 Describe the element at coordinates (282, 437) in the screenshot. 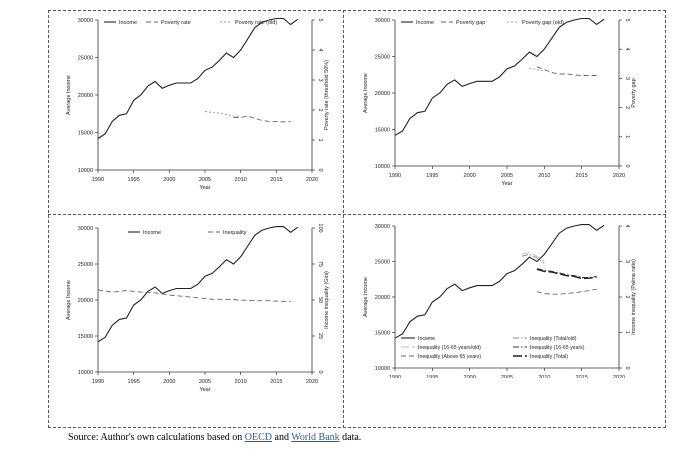

I see `caption-middle: and` at that location.